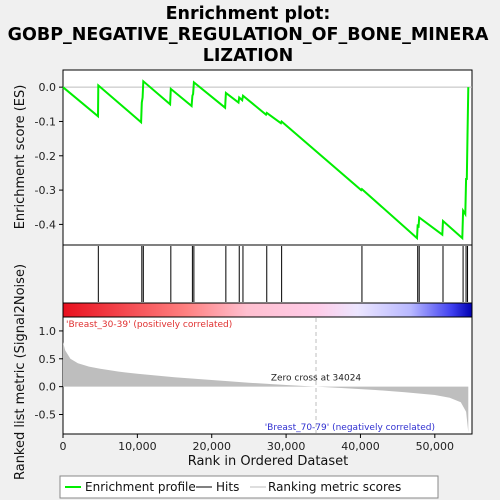 Image resolution: width=500 pixels, height=500 pixels. I want to click on legend-metric-label: Ranking metric scores, so click(334, 487).